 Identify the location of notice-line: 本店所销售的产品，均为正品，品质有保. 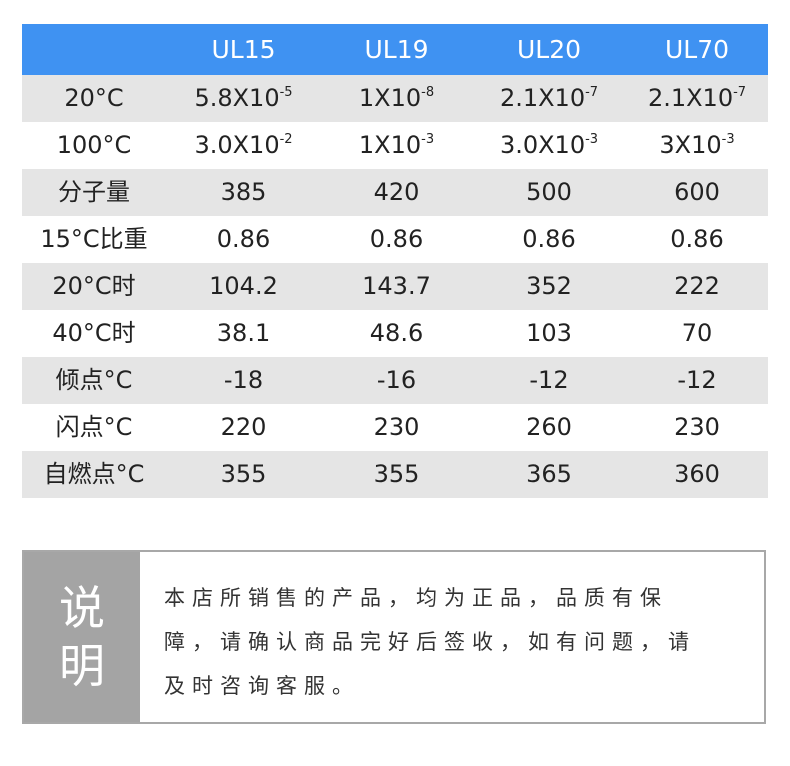
(416, 598).